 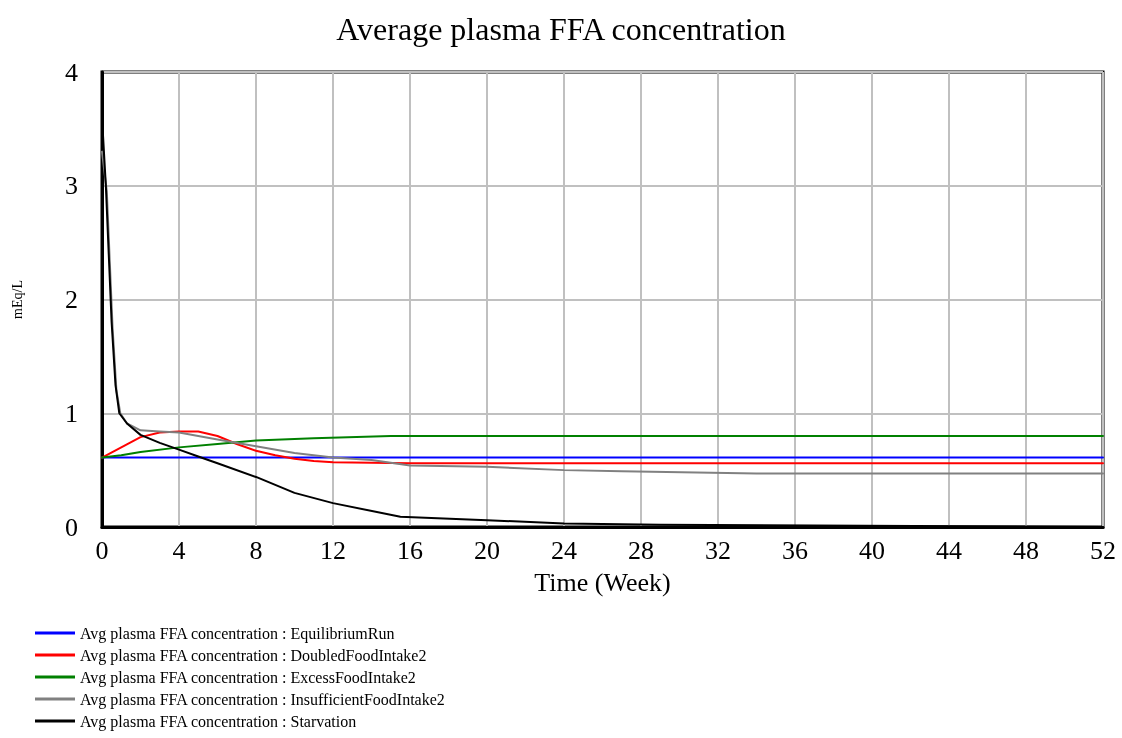 What do you see at coordinates (564, 550) in the screenshot?
I see `x-tick-label: 24` at bounding box center [564, 550].